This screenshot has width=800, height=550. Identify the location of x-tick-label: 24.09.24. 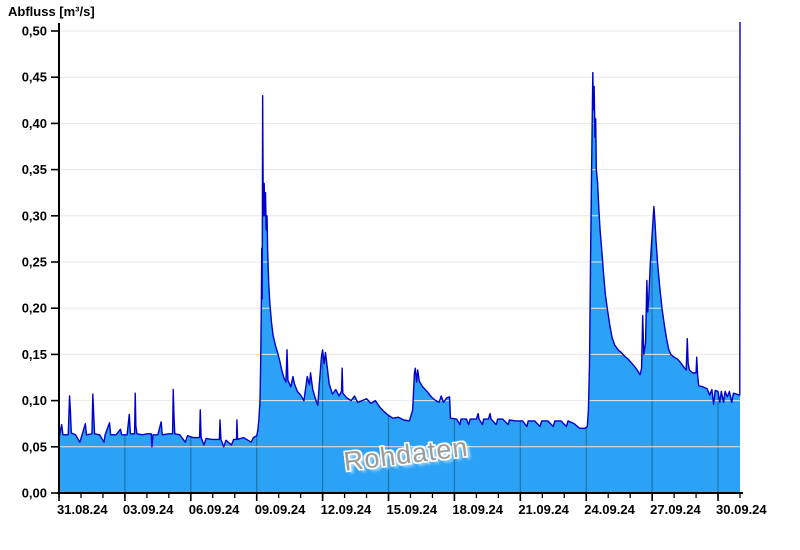
(609, 509).